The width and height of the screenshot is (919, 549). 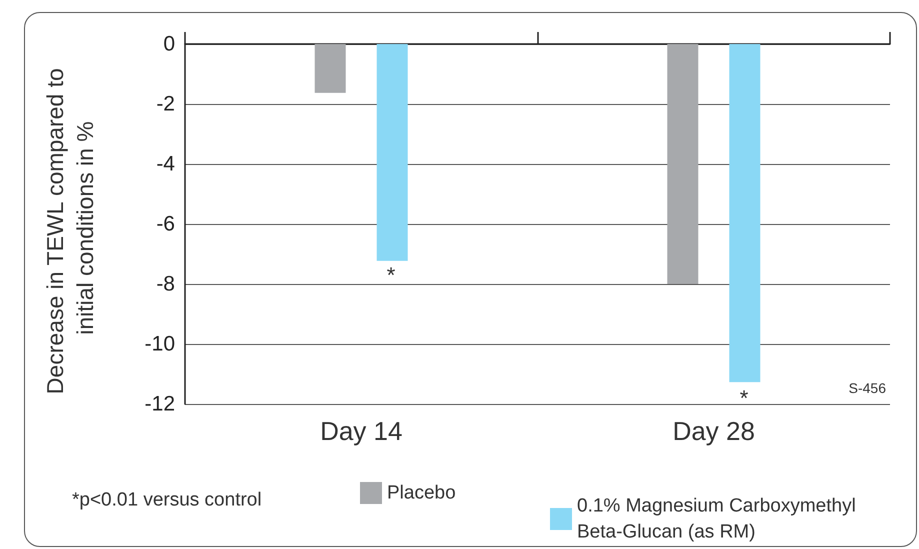 What do you see at coordinates (70, 228) in the screenshot?
I see `y-axis-title: Decrease in TEWL compared to initial conditions in %` at bounding box center [70, 228].